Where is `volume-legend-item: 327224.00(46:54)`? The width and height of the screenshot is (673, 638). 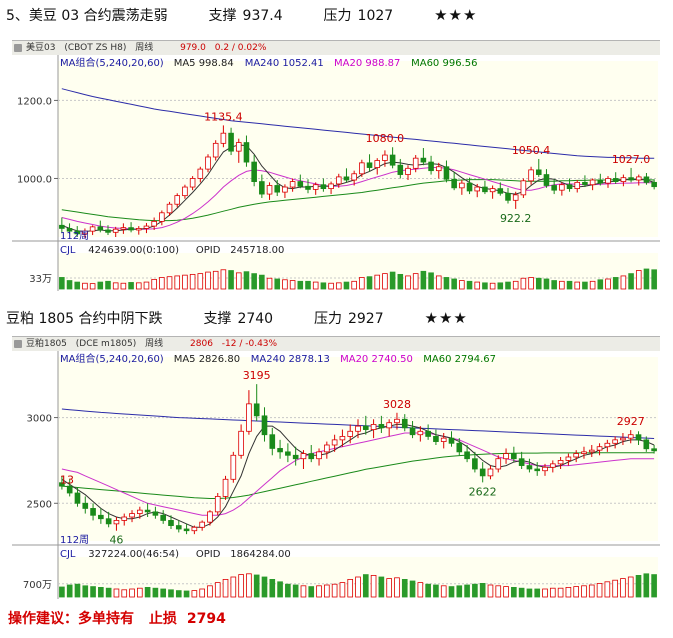 volume-legend-item: 327224.00(46:54) is located at coordinates (133, 554).